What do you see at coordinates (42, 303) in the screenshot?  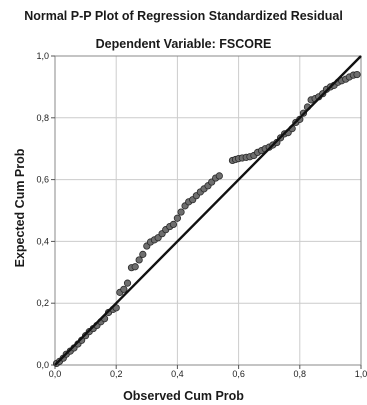 I see `y-tick-label: 0,2` at bounding box center [42, 303].